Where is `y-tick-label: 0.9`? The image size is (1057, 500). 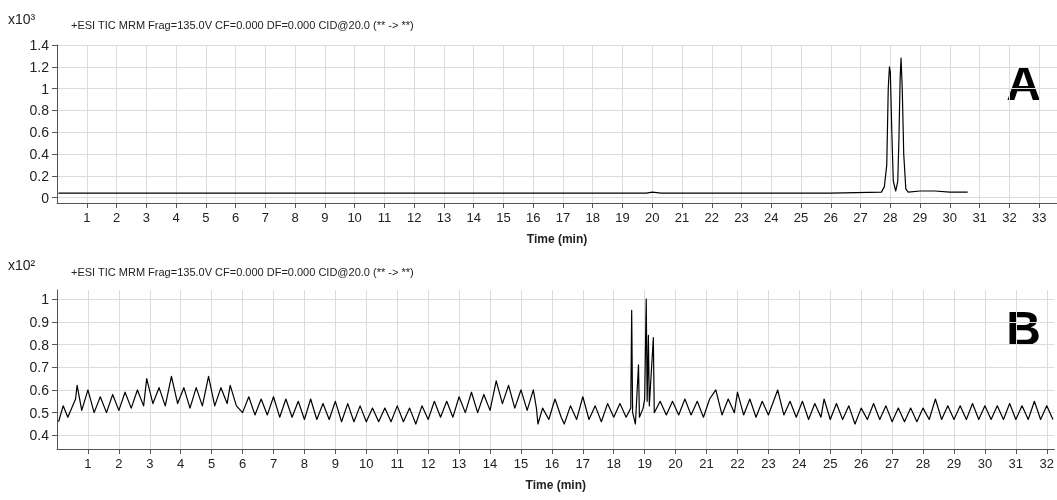
y-tick-label: 0.9 is located at coordinates (39, 321).